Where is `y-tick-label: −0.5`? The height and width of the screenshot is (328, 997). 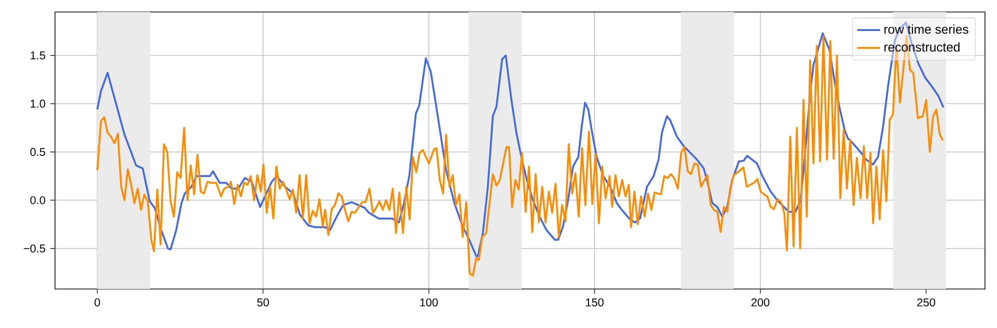
y-tick-label: −0.5 is located at coordinates (35, 248).